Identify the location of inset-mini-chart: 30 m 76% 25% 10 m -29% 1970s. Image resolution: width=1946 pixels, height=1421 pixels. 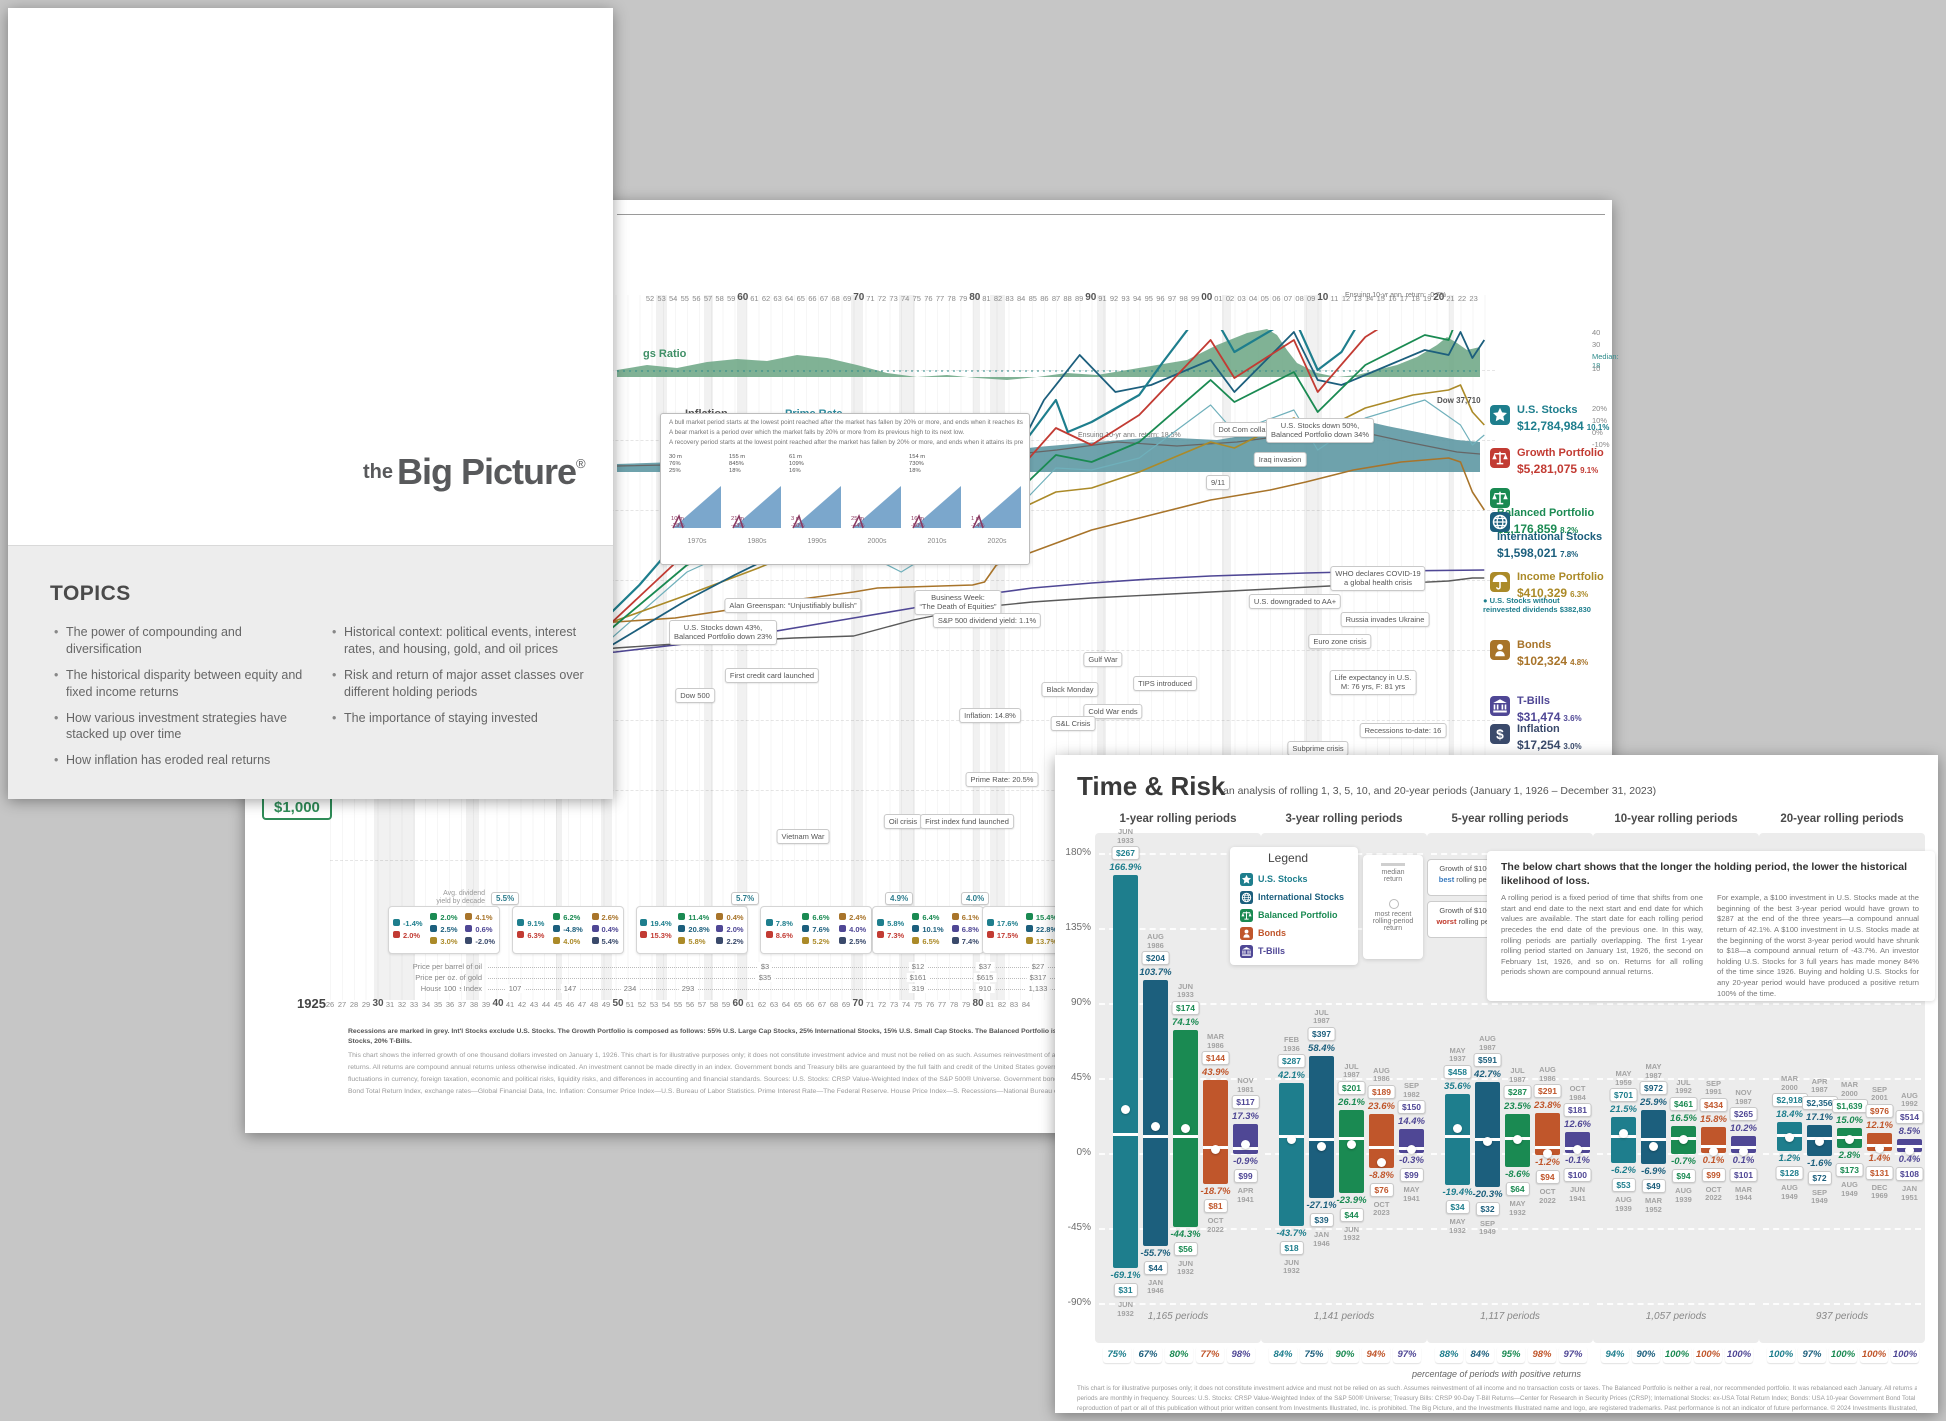
(697, 504).